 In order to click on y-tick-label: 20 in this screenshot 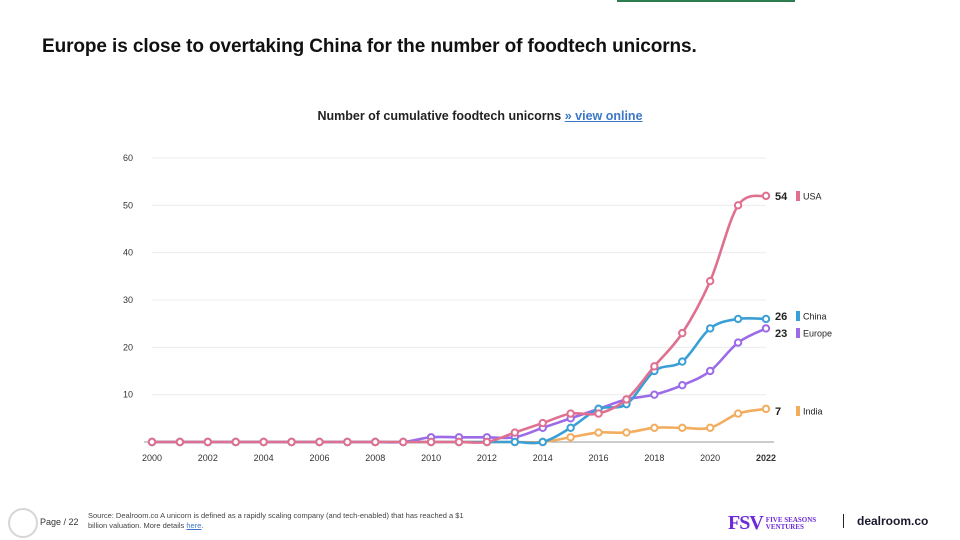, I will do `click(128, 347)`.